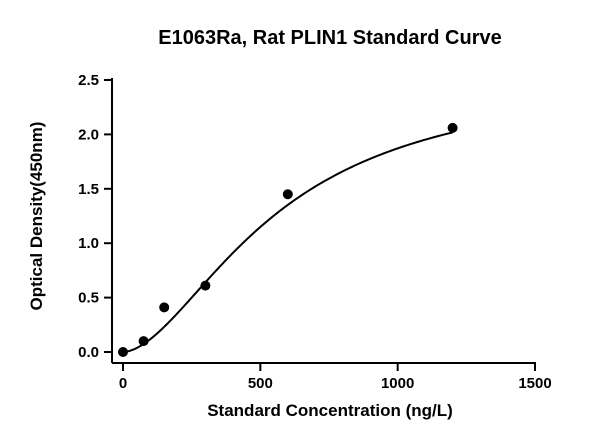  Describe the element at coordinates (88, 134) in the screenshot. I see `y-tick-label: 2.0` at that location.